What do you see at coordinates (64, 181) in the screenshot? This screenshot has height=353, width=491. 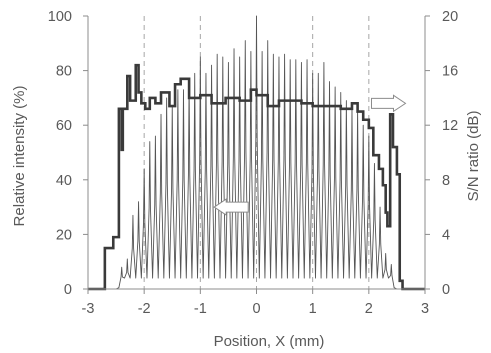 I see `y-tick-label: 40` at bounding box center [64, 181].